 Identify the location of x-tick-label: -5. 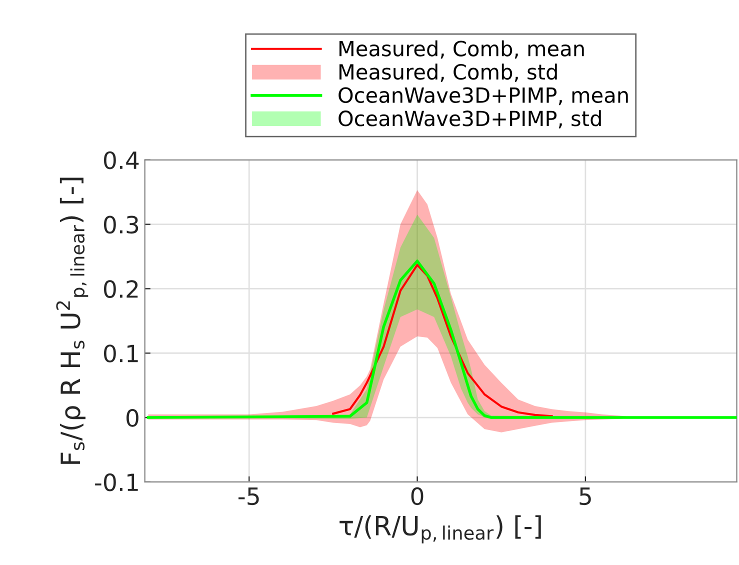
(248, 497).